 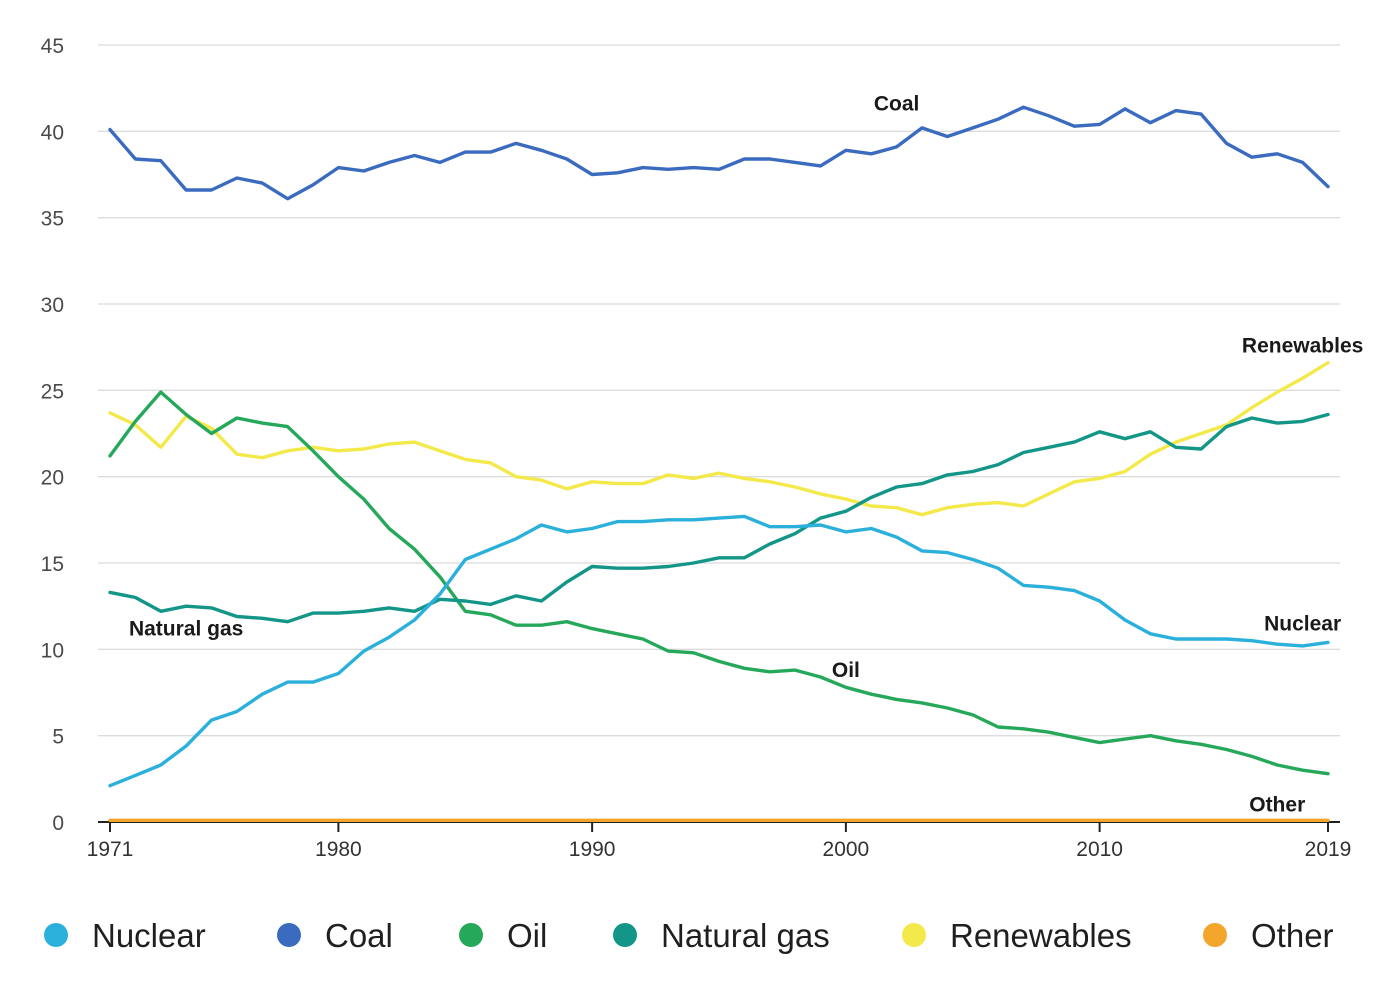 What do you see at coordinates (745, 935) in the screenshot?
I see `legend-label: Natural gas` at bounding box center [745, 935].